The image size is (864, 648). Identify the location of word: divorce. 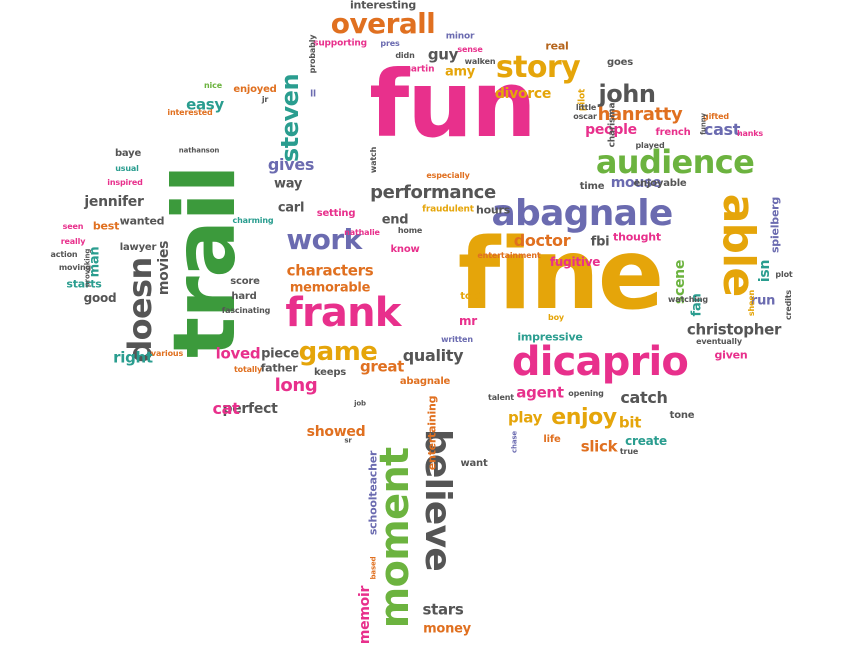
(523, 94).